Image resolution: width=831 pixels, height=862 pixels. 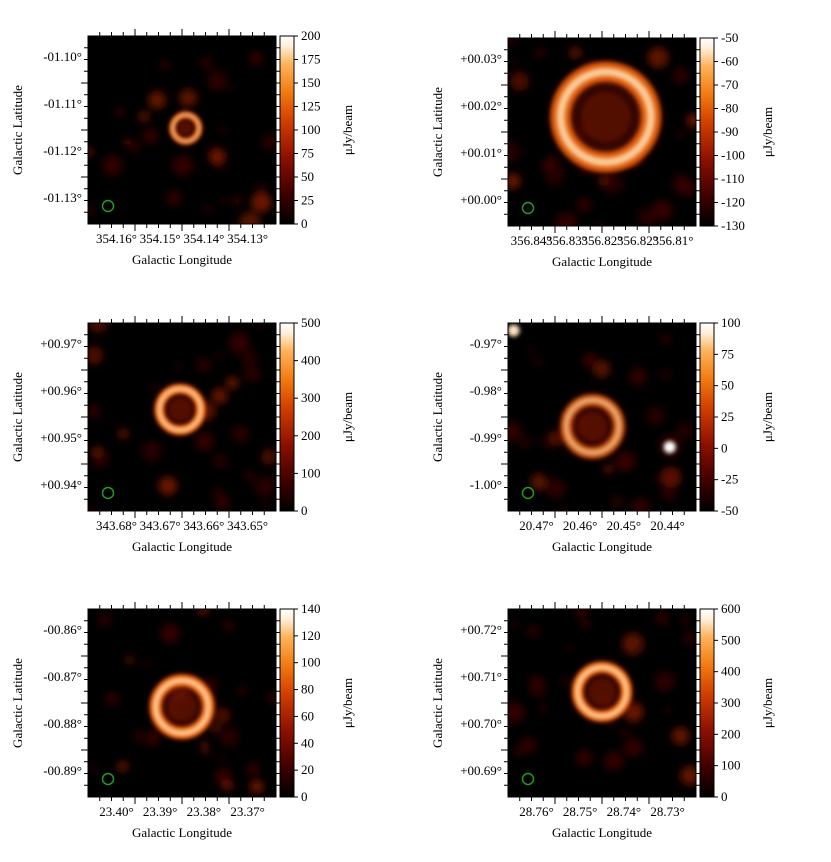 I want to click on colorbar-tick-label: 600, so click(x=731, y=608).